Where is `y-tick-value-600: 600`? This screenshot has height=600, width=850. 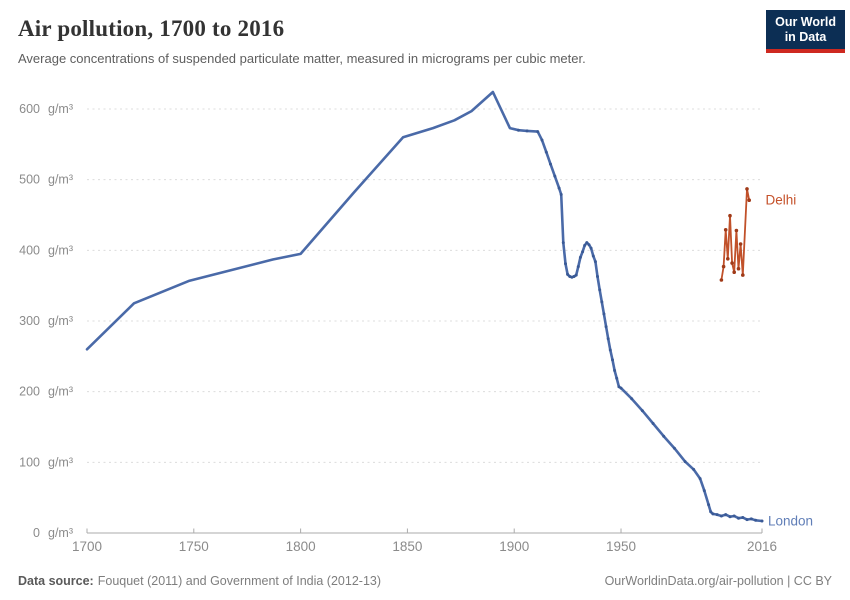 y-tick-value-600: 600 is located at coordinates (29, 109).